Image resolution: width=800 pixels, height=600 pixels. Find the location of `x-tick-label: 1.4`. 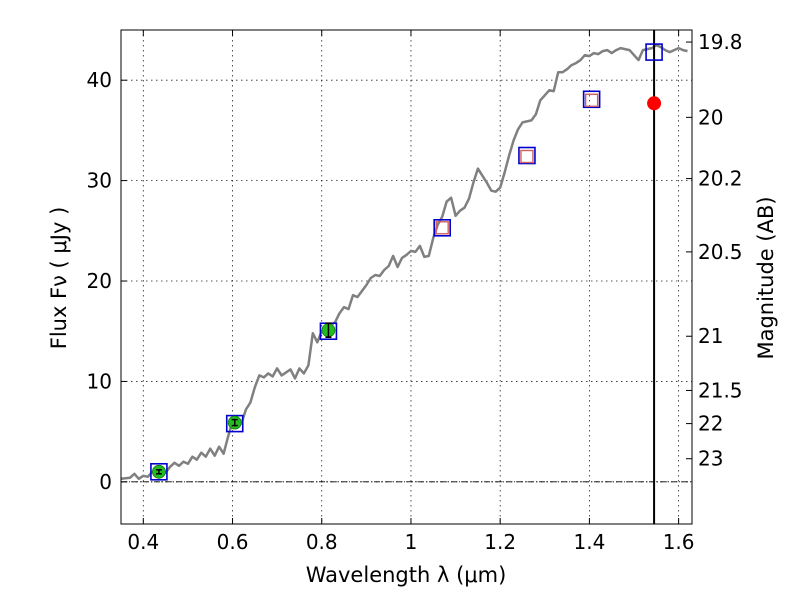

x-tick-label: 1.4 is located at coordinates (589, 542).